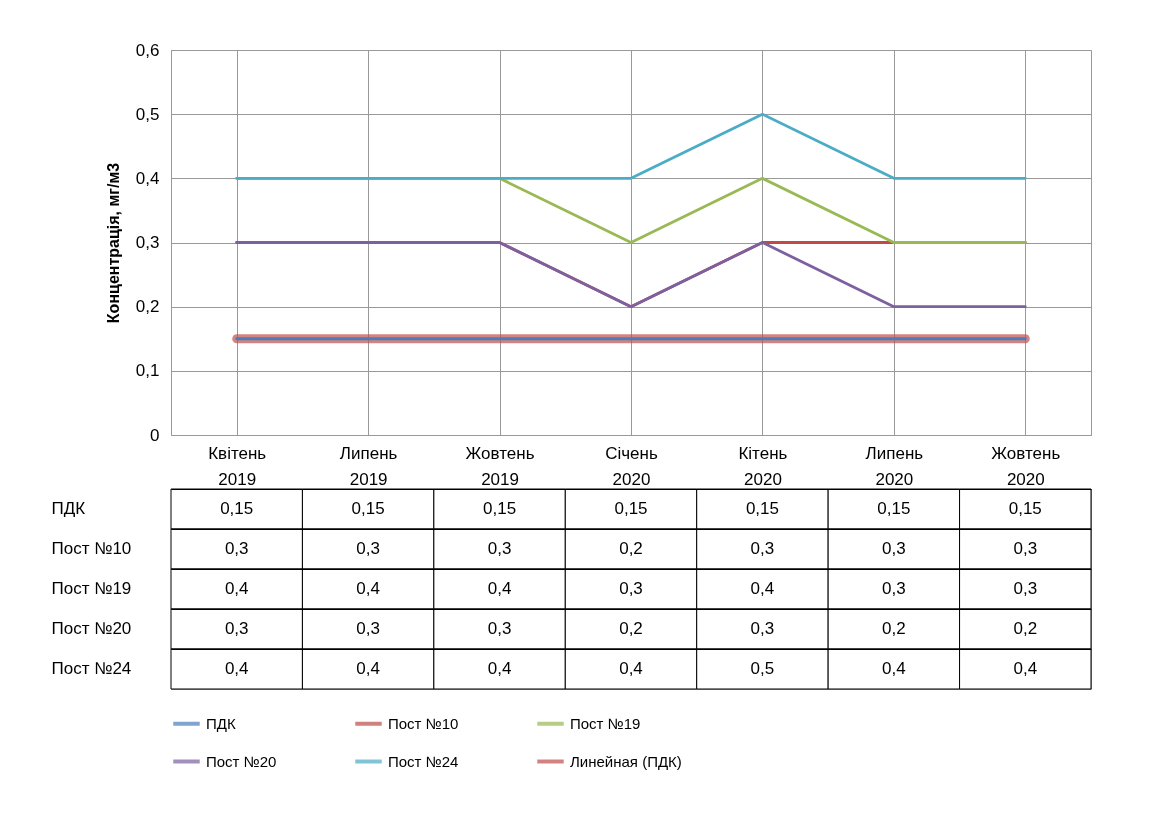 The image size is (1161, 826). What do you see at coordinates (147, 50) in the screenshot?
I see `y-tick-label: 0,6` at bounding box center [147, 50].